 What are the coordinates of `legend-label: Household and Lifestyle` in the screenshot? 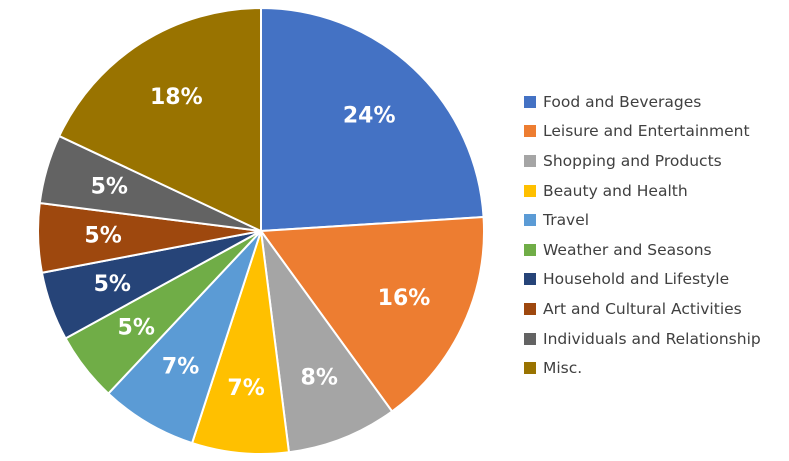 It's located at (636, 279).